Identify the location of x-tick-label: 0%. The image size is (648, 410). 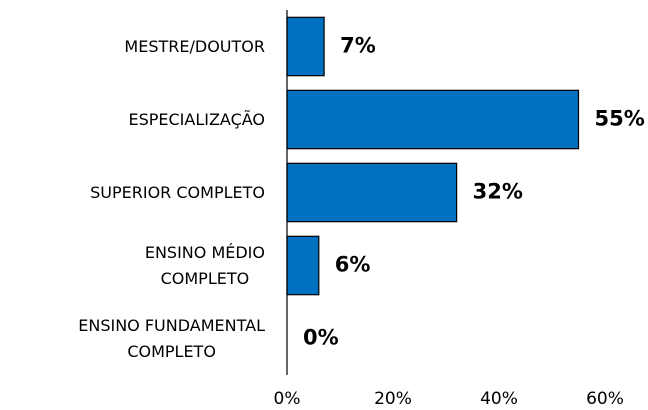
(287, 399).